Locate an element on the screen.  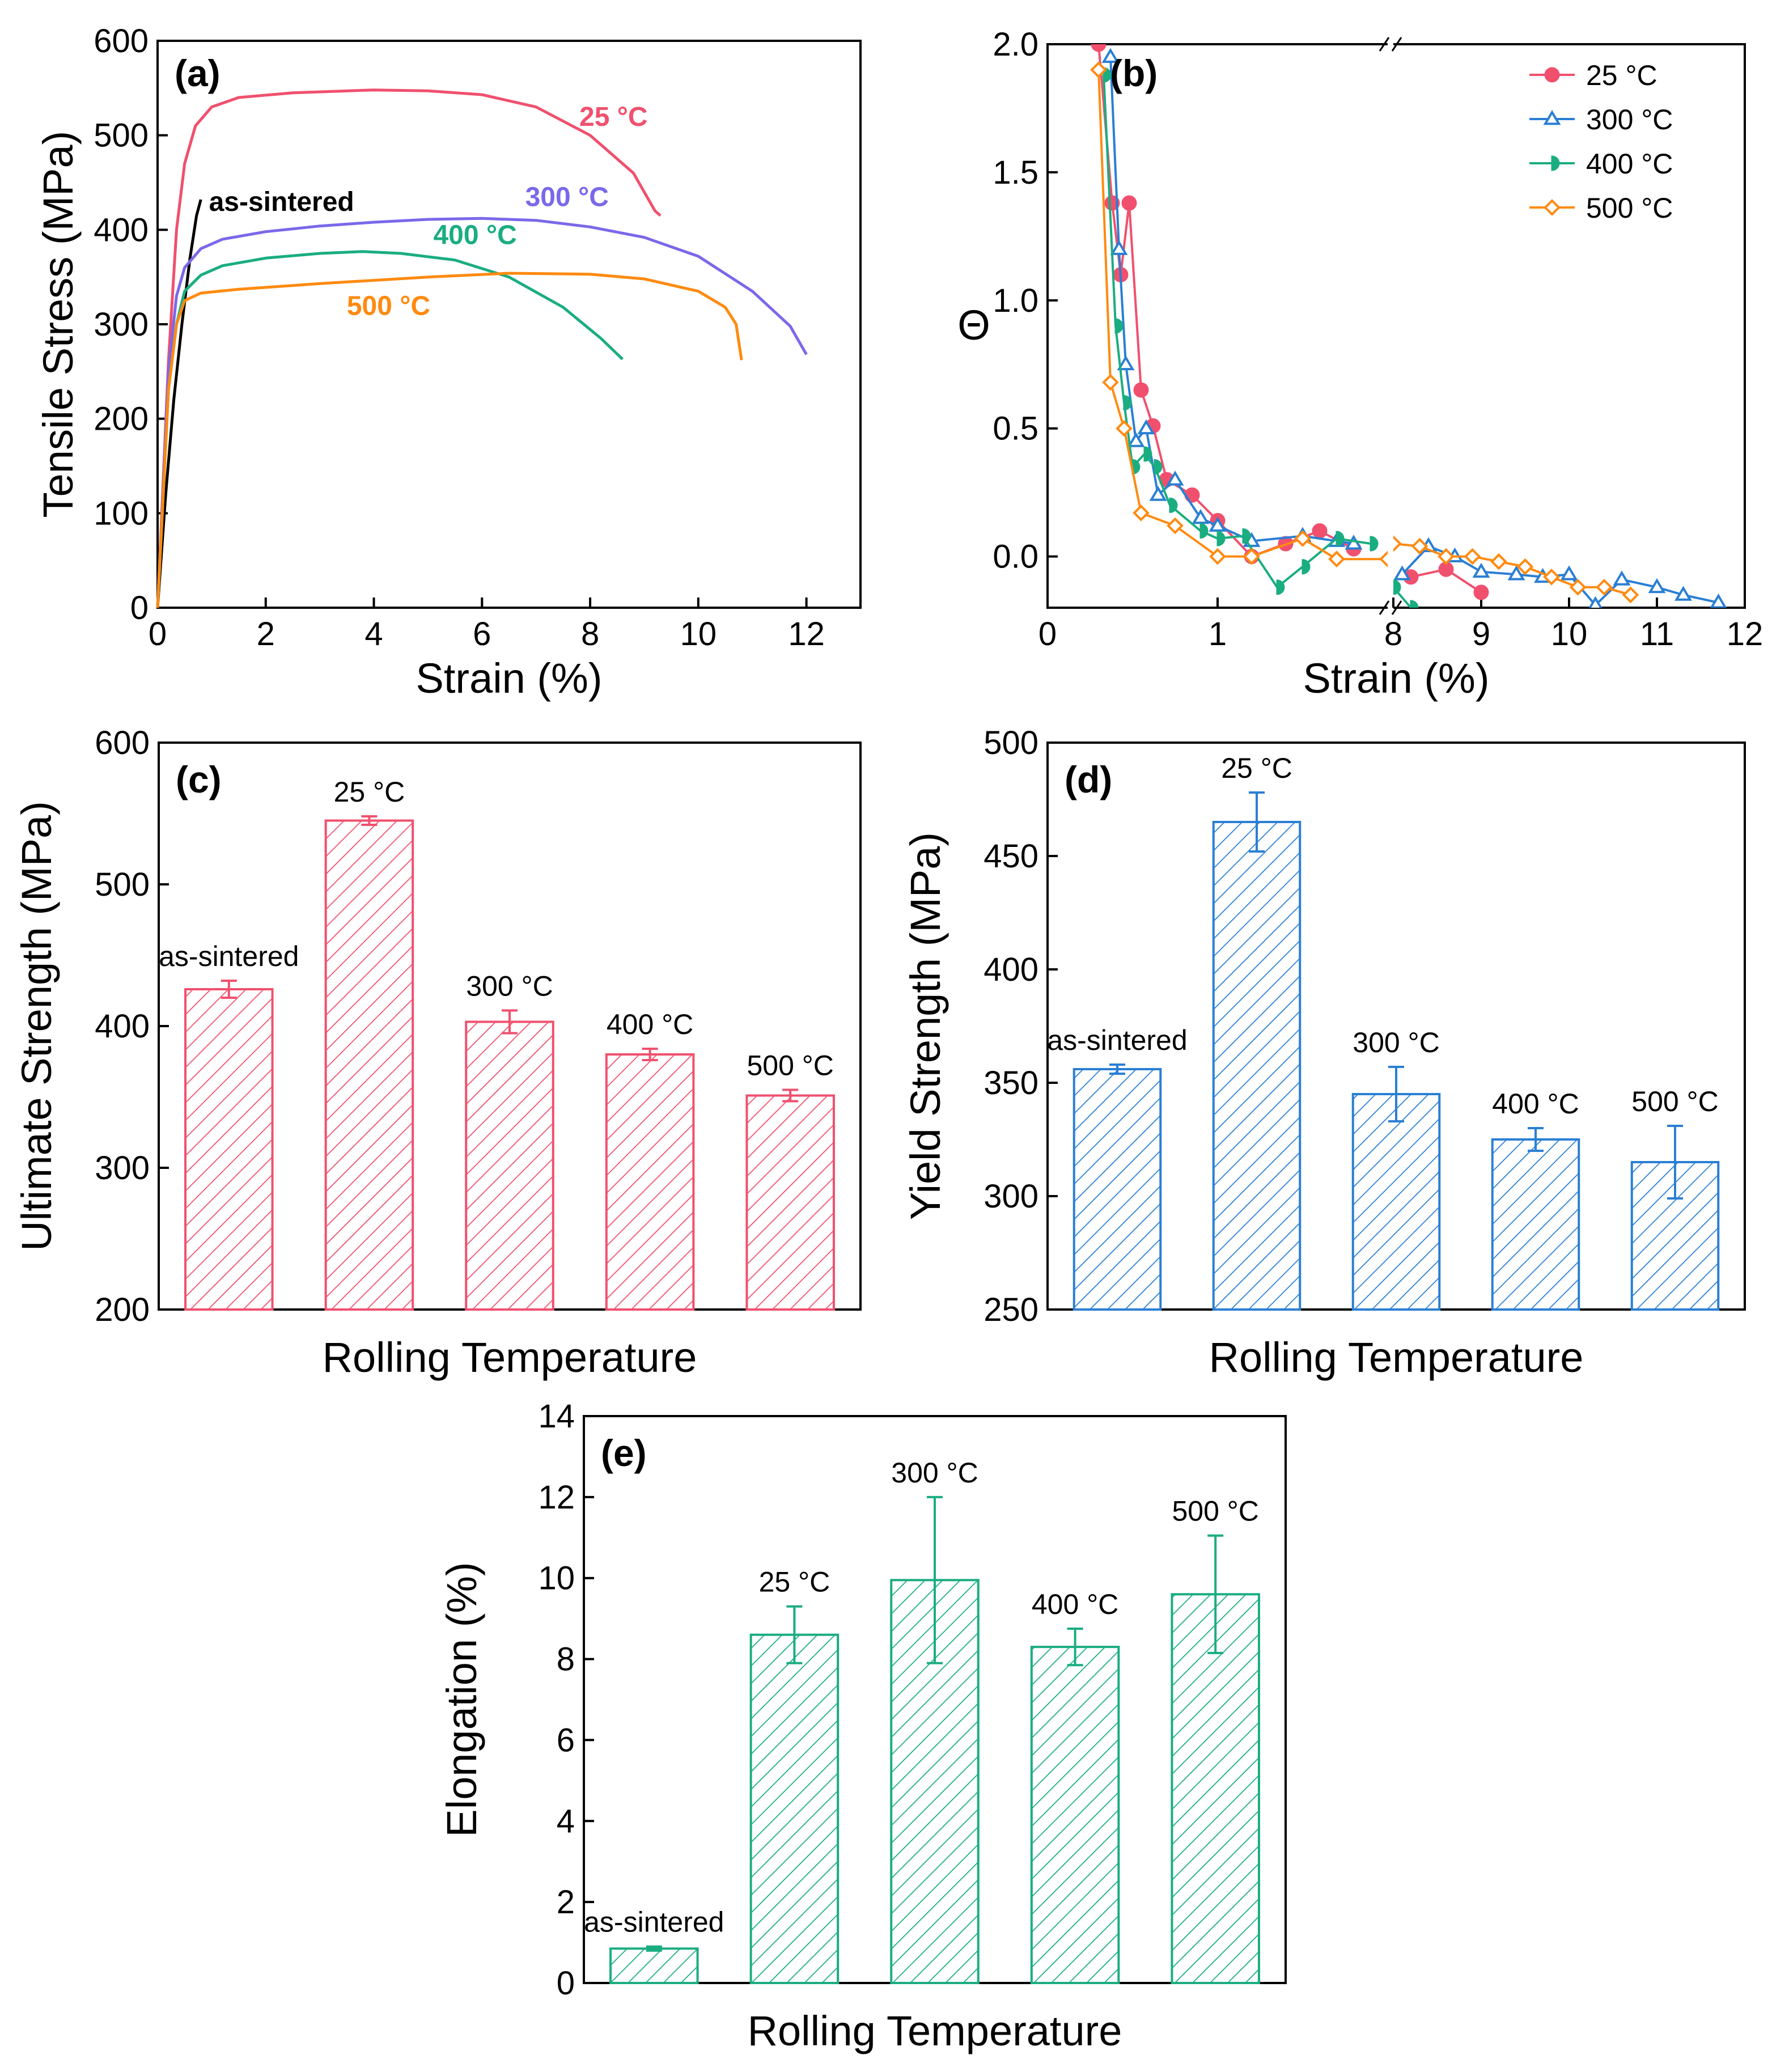
legend-label: 300 °C is located at coordinates (1629, 119).